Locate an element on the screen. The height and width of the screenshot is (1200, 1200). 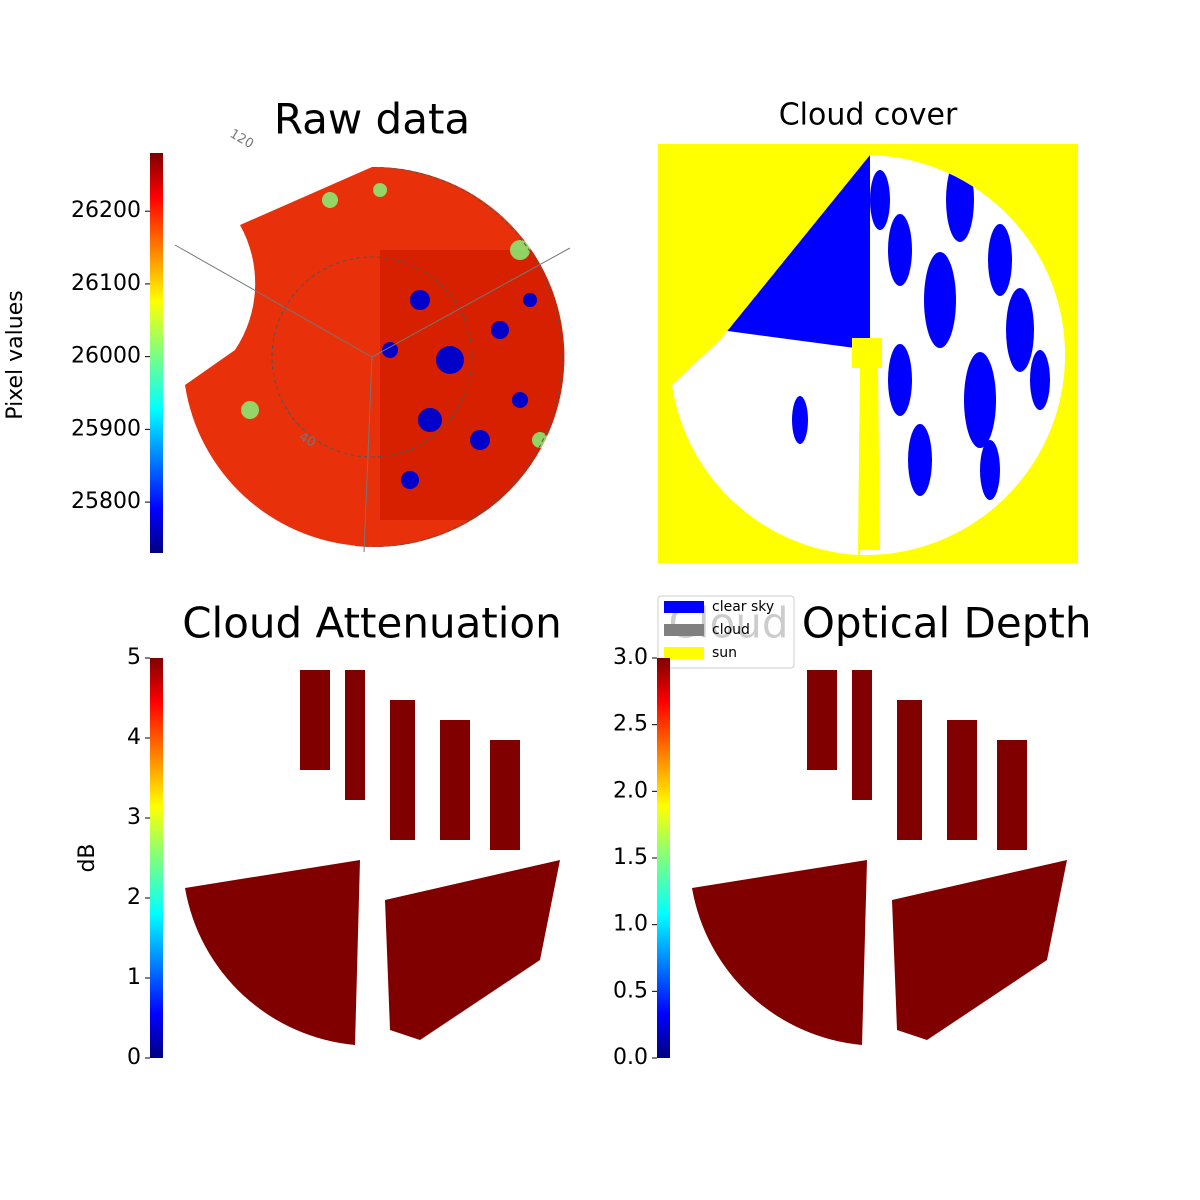
cloud-cover-image is located at coordinates (868, 353).